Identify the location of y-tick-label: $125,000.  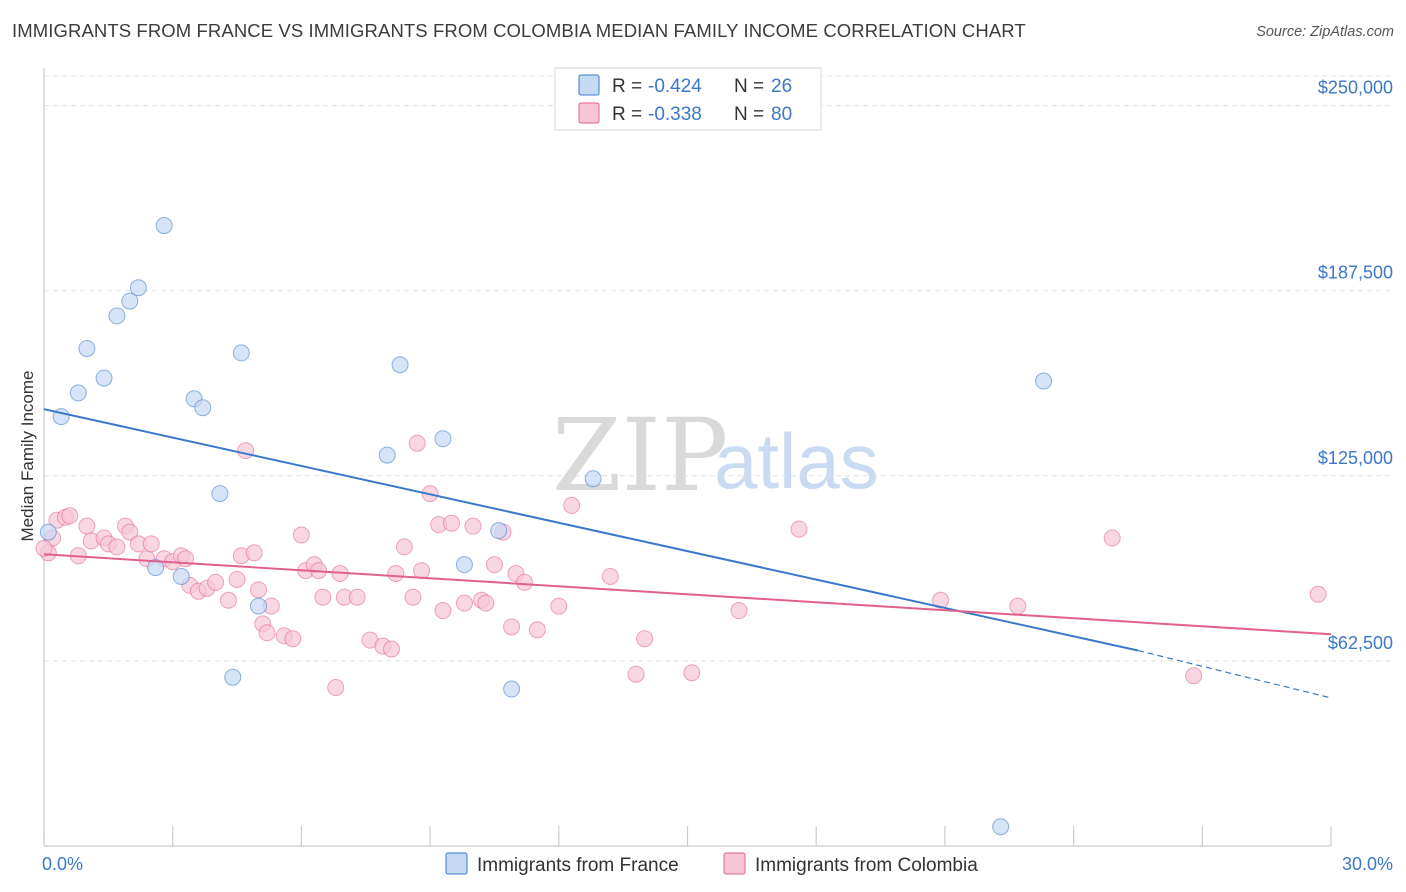
(1355, 458).